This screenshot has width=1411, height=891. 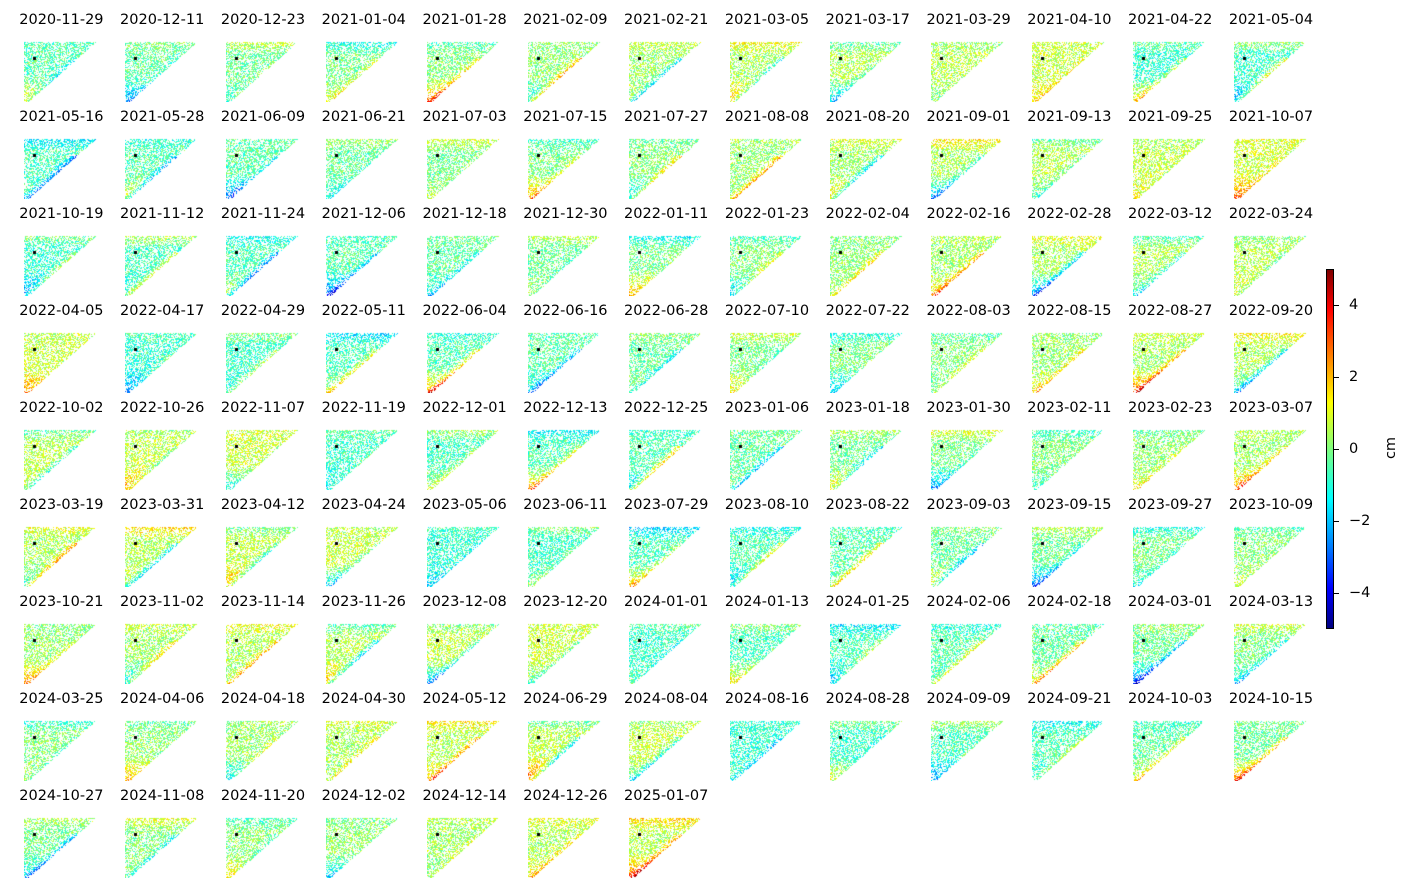 What do you see at coordinates (666, 796) in the screenshot?
I see `panel-title: 2025-01-07` at bounding box center [666, 796].